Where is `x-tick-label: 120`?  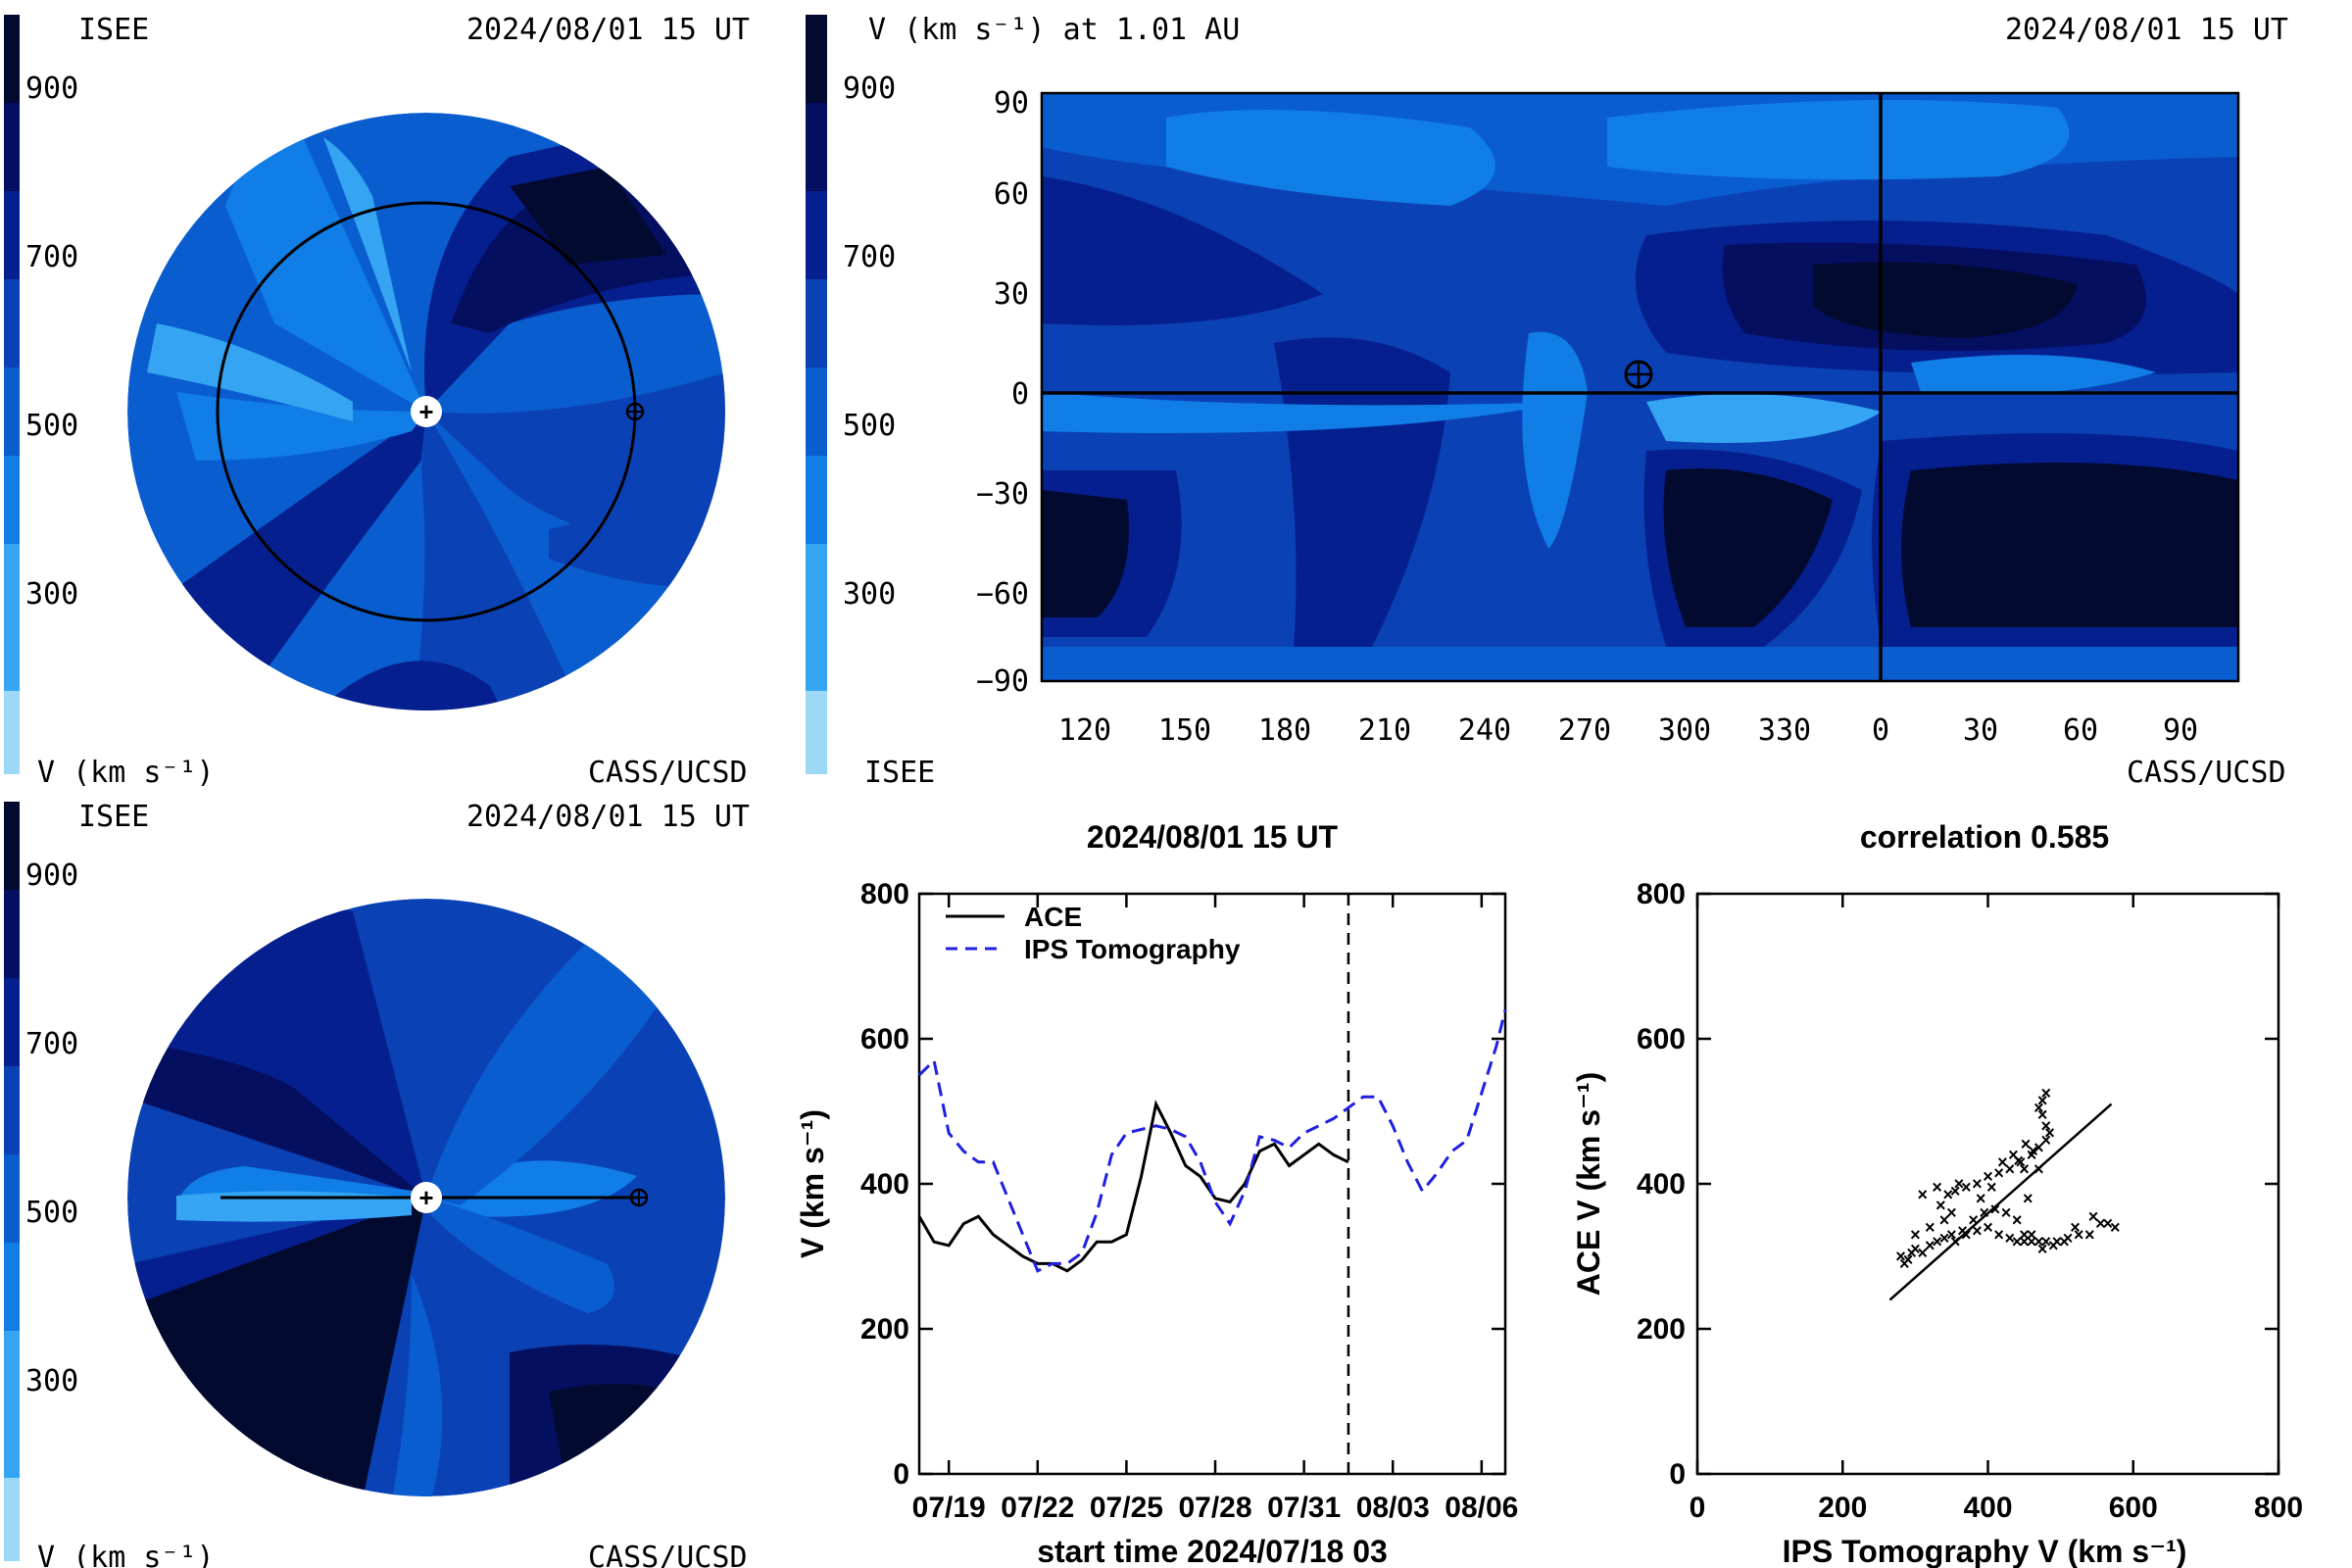 x-tick-label: 120 is located at coordinates (1084, 730).